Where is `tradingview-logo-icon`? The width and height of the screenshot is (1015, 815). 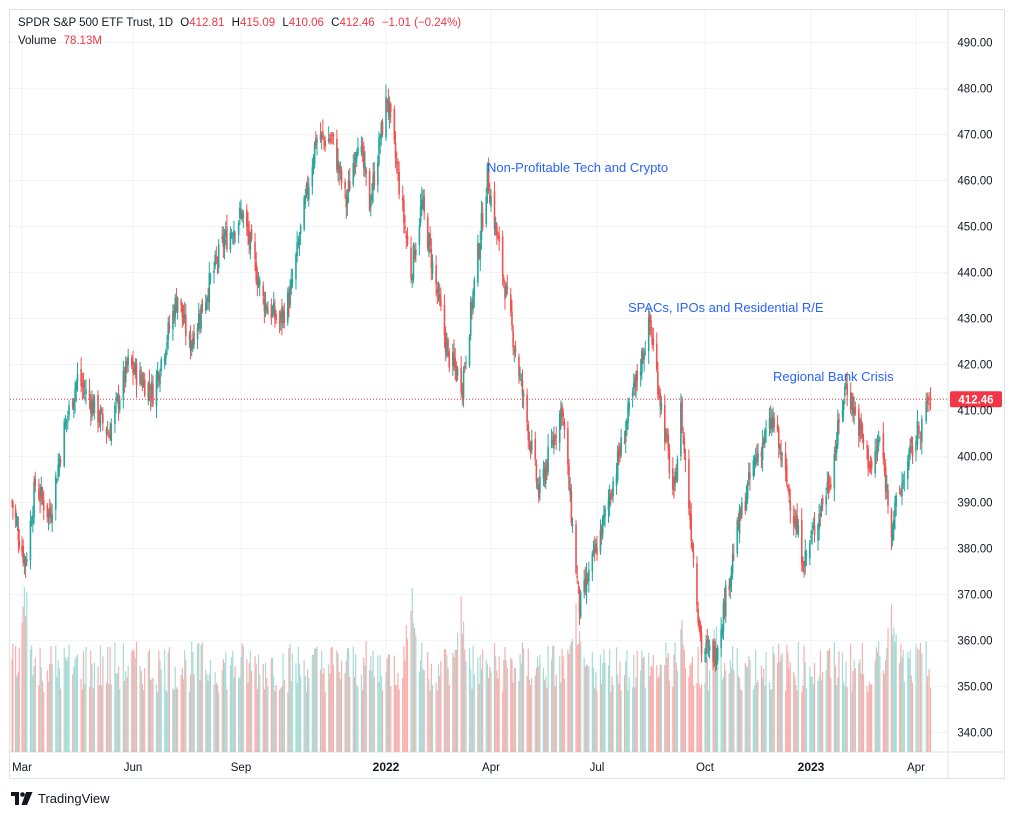
tradingview-logo-icon is located at coordinates (22, 798).